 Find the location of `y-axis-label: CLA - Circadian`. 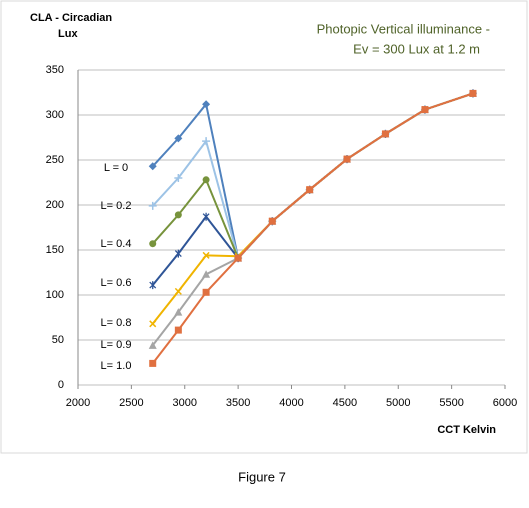

y-axis-label: CLA - Circadian is located at coordinates (71, 18).